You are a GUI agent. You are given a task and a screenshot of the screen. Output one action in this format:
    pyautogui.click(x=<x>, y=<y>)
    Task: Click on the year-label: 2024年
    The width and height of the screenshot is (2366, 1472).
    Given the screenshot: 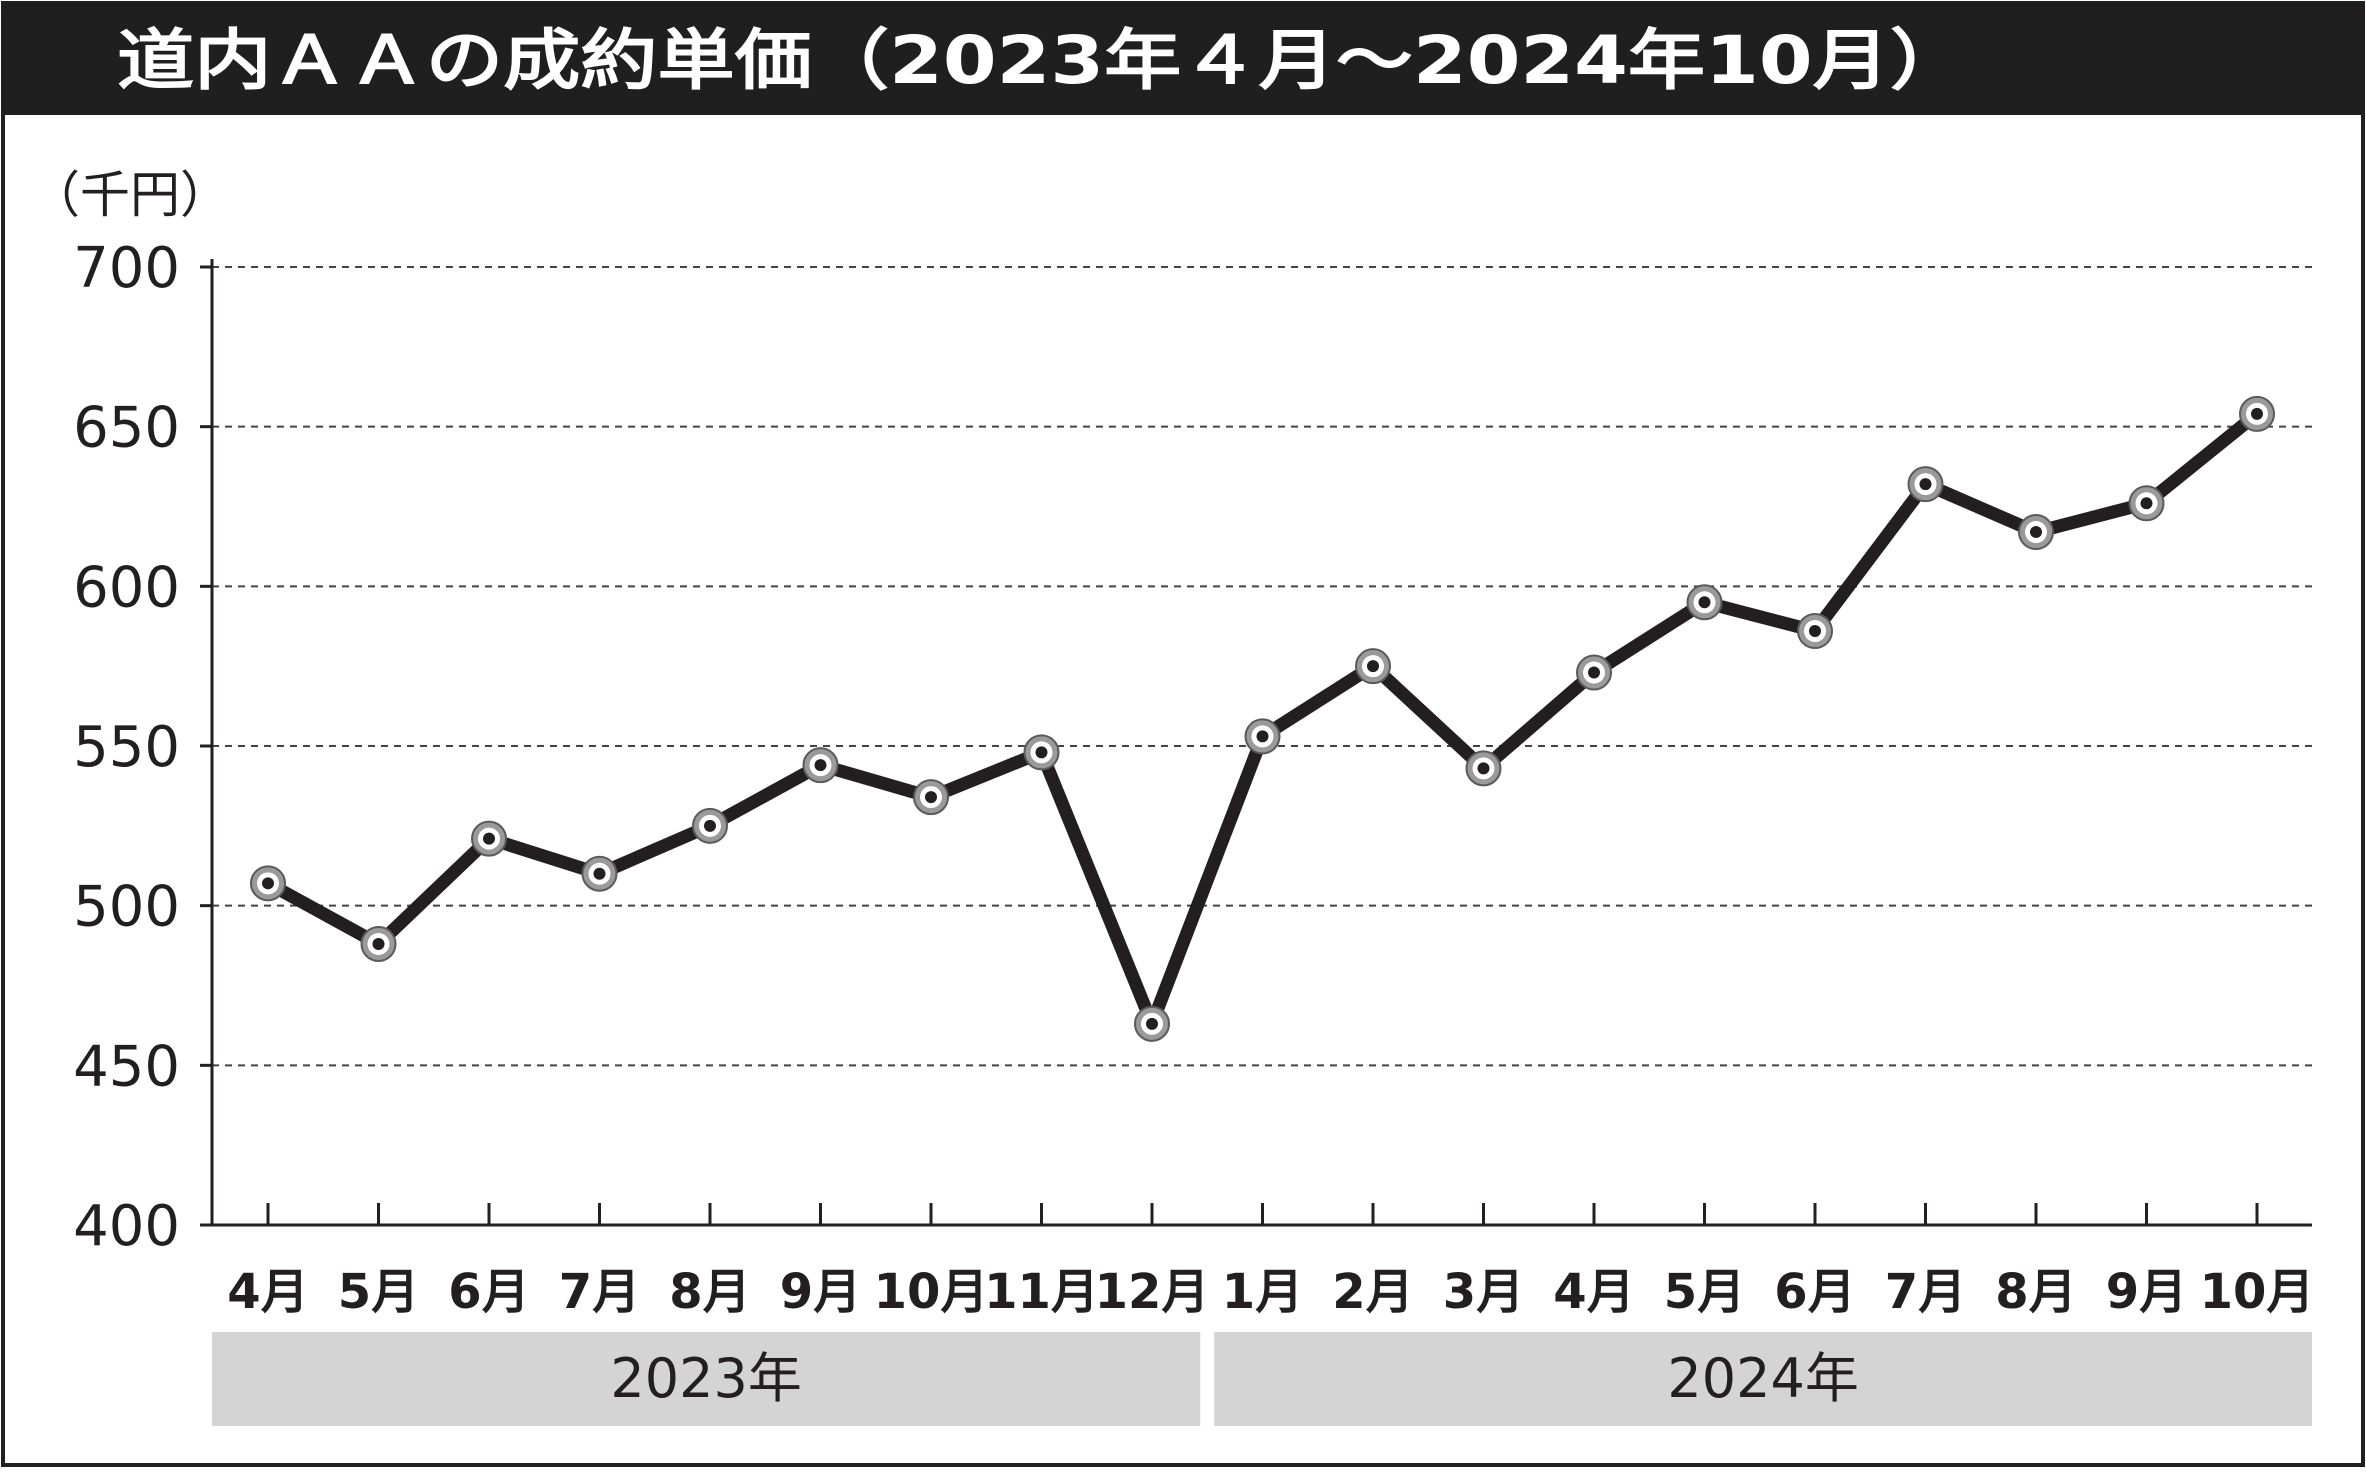 What is the action you would take?
    pyautogui.click(x=1762, y=1378)
    